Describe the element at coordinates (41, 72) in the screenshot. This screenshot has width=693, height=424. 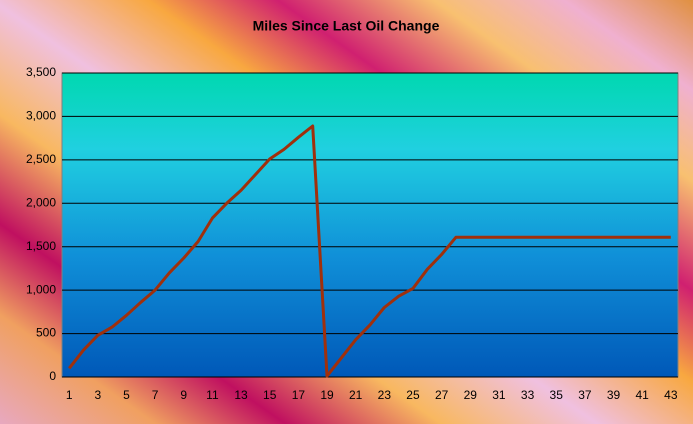
I see `y-tick-label: 3,500` at that location.